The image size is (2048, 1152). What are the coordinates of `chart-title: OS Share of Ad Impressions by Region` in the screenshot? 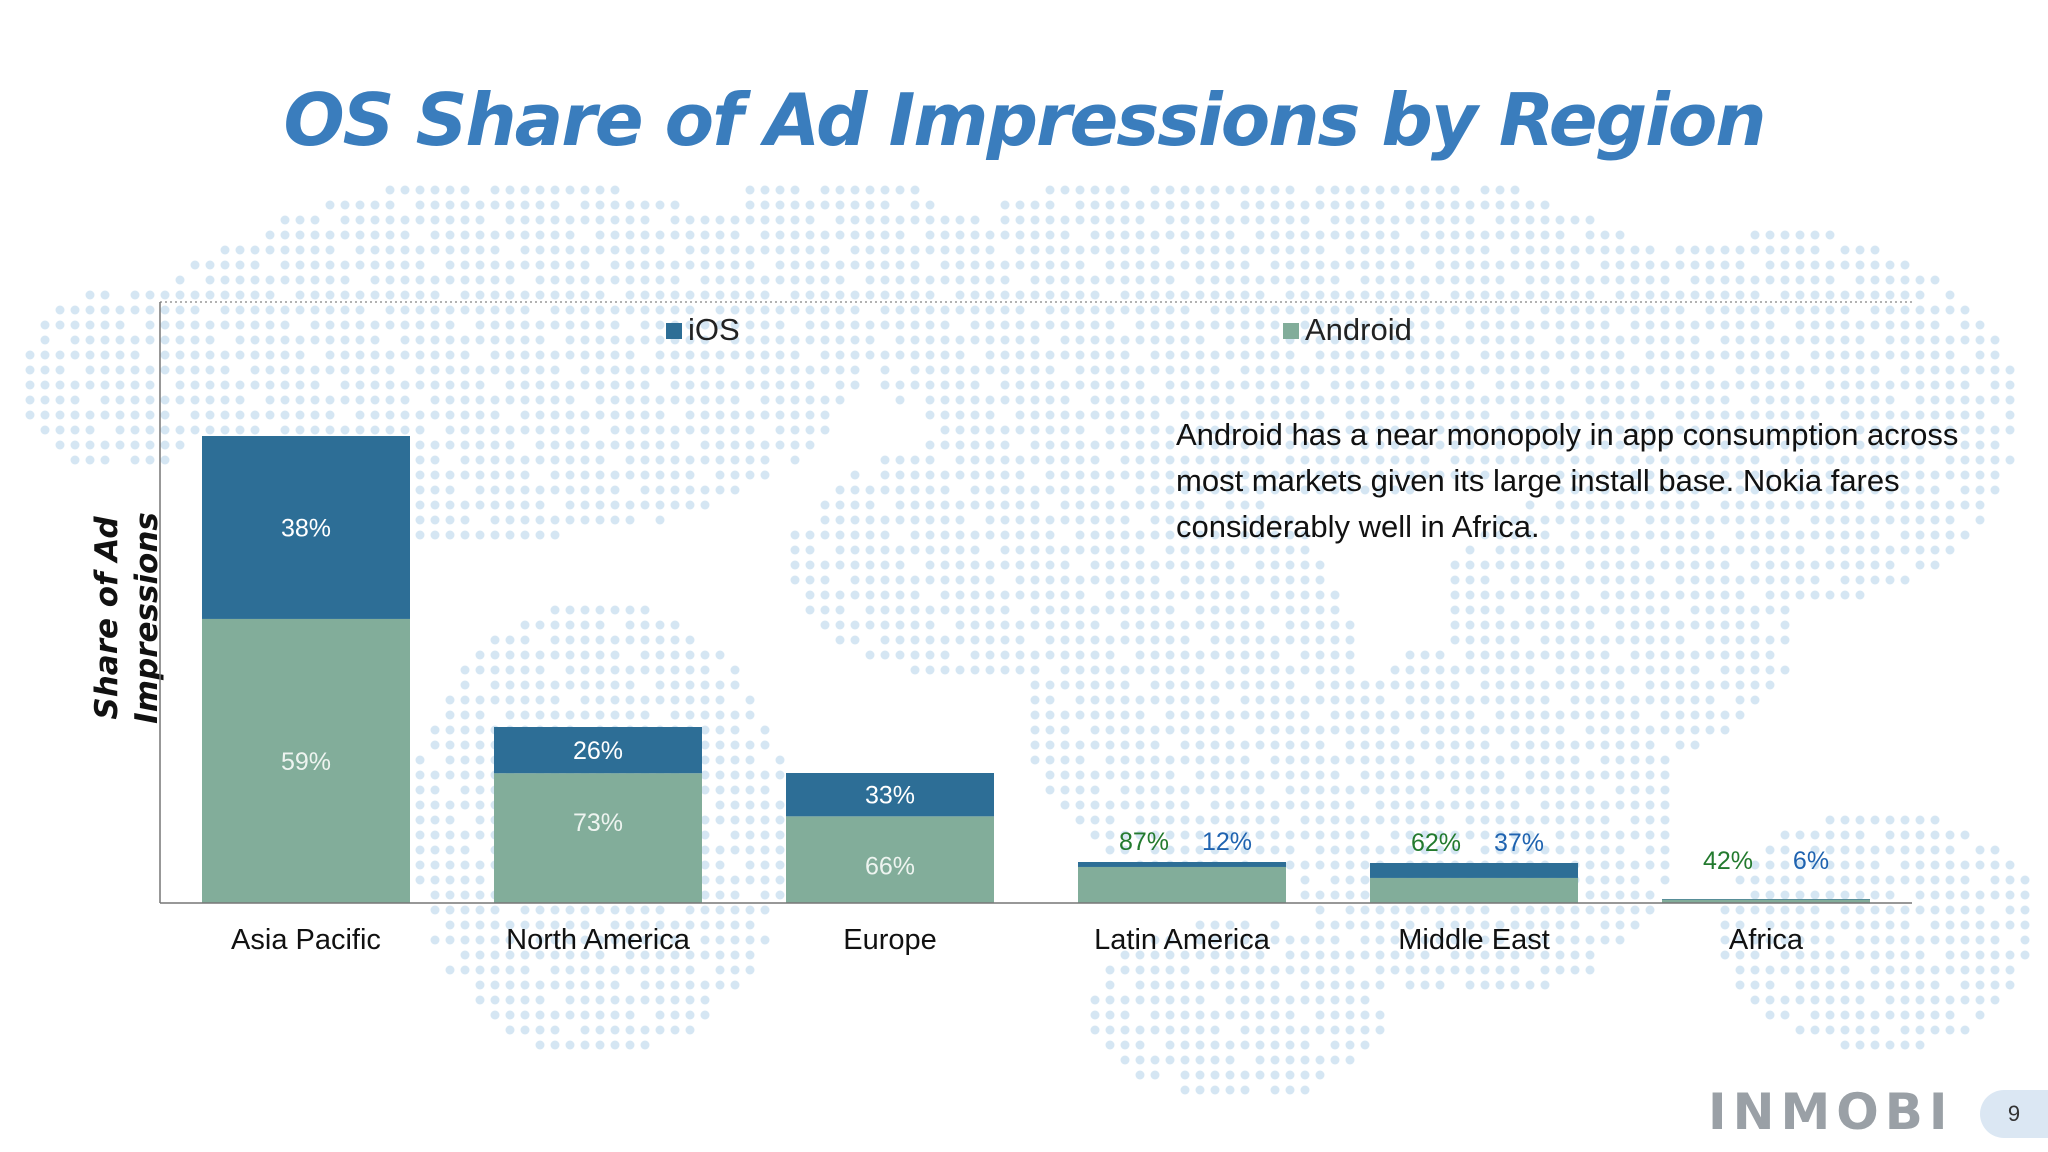 It's located at (1024, 120).